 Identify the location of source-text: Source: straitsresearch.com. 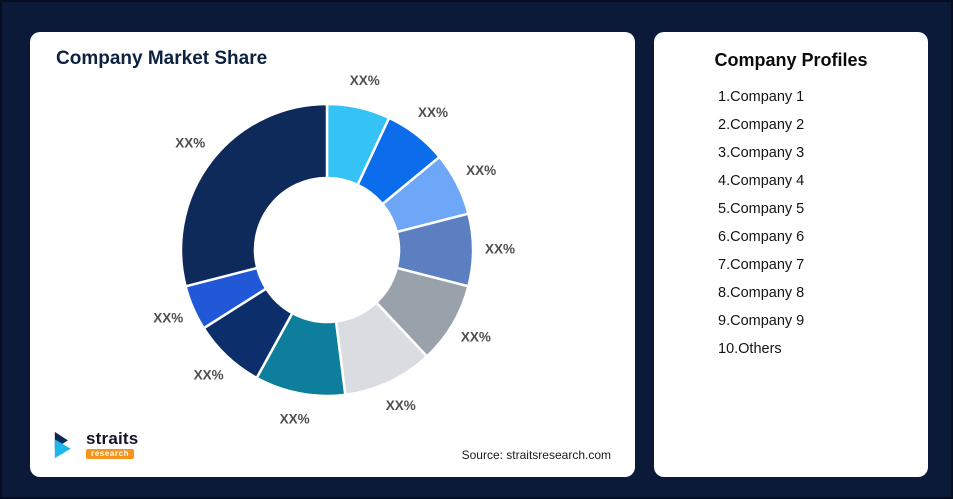
(536, 455).